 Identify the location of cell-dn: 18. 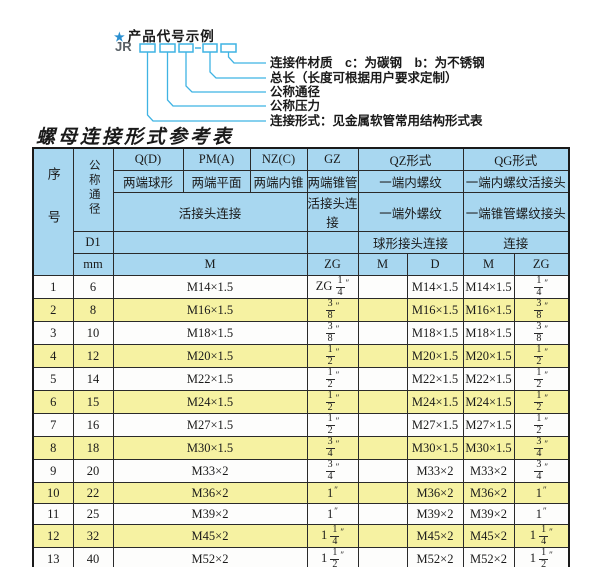
(93, 448).